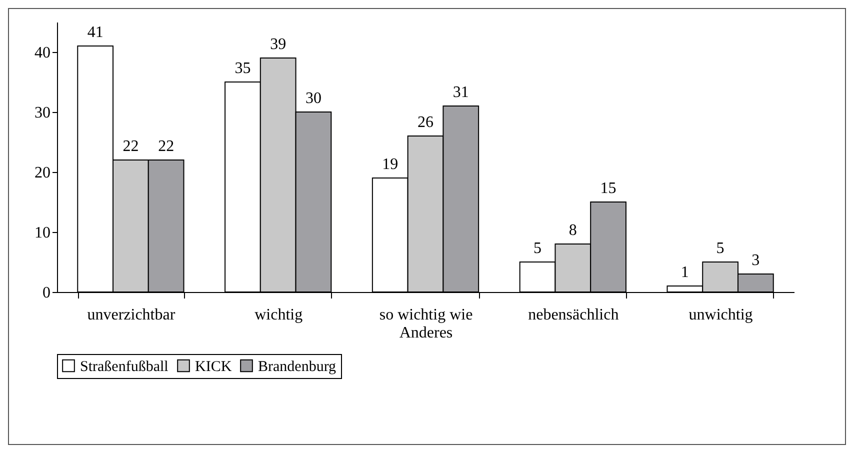 The height and width of the screenshot is (453, 854). Describe the element at coordinates (95, 32) in the screenshot. I see `data-label: 41` at that location.